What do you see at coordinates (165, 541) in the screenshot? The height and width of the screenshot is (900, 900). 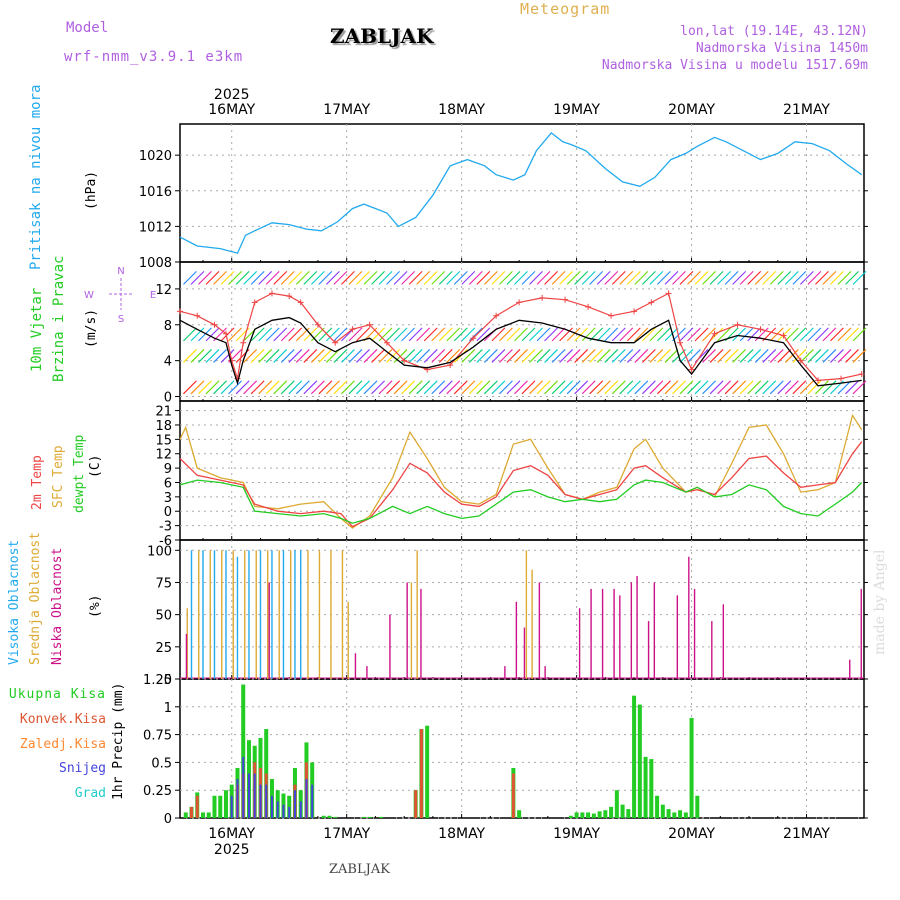 I see `ytick-label-temperature: -6` at bounding box center [165, 541].